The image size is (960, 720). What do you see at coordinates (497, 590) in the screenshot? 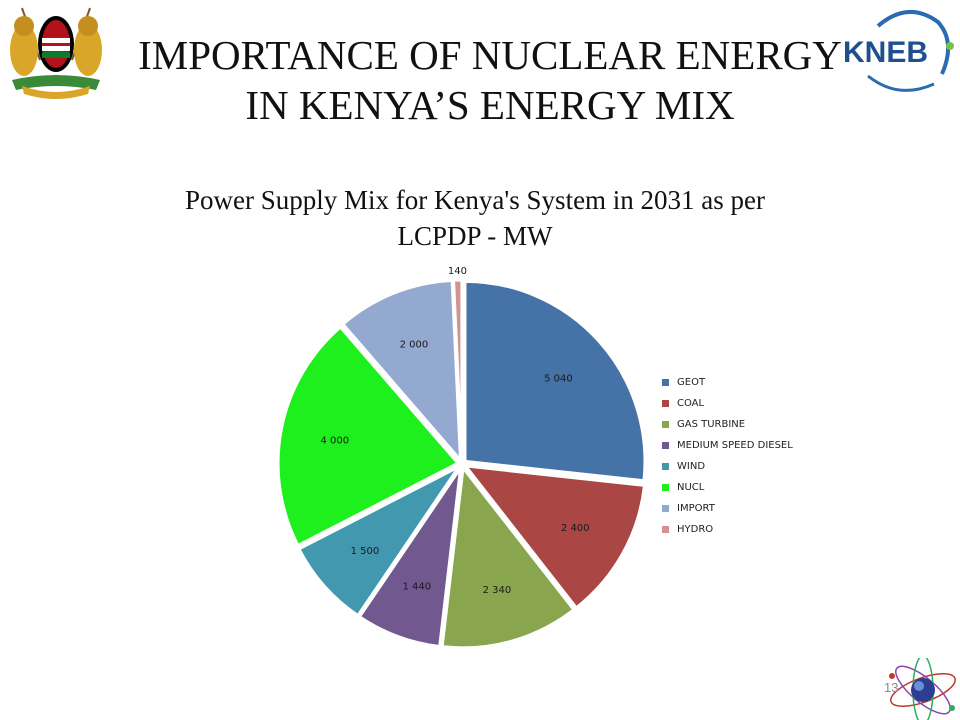
I see `pie-data-label: 2 340` at bounding box center [497, 590].